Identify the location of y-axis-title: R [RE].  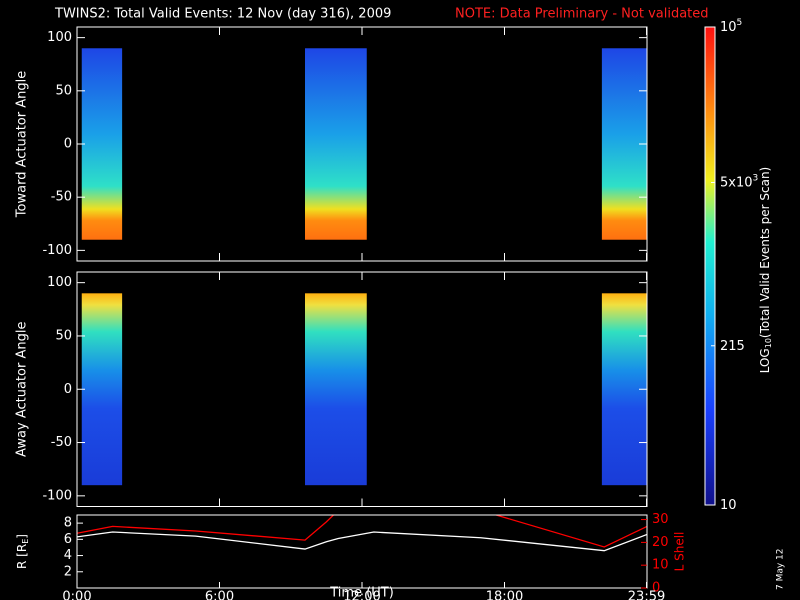
(22, 551).